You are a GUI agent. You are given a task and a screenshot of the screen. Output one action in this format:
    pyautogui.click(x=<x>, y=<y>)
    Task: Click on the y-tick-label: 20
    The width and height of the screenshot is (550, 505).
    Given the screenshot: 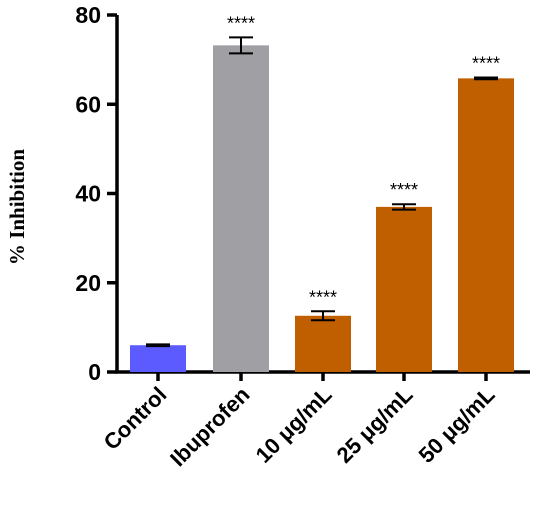 What is the action you would take?
    pyautogui.click(x=88, y=283)
    